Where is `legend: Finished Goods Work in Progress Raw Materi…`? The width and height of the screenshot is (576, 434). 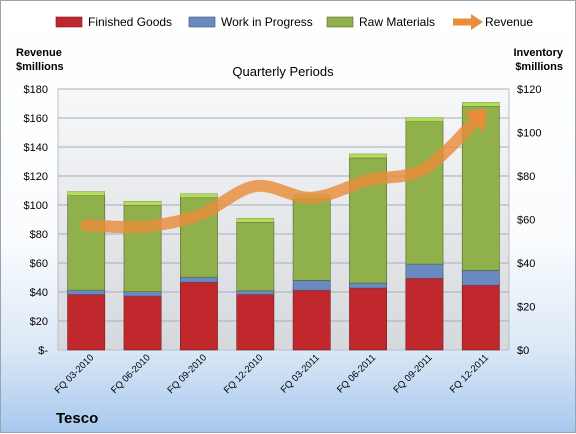
legend: Finished Goods Work in Progress Raw Materi… is located at coordinates (294, 22).